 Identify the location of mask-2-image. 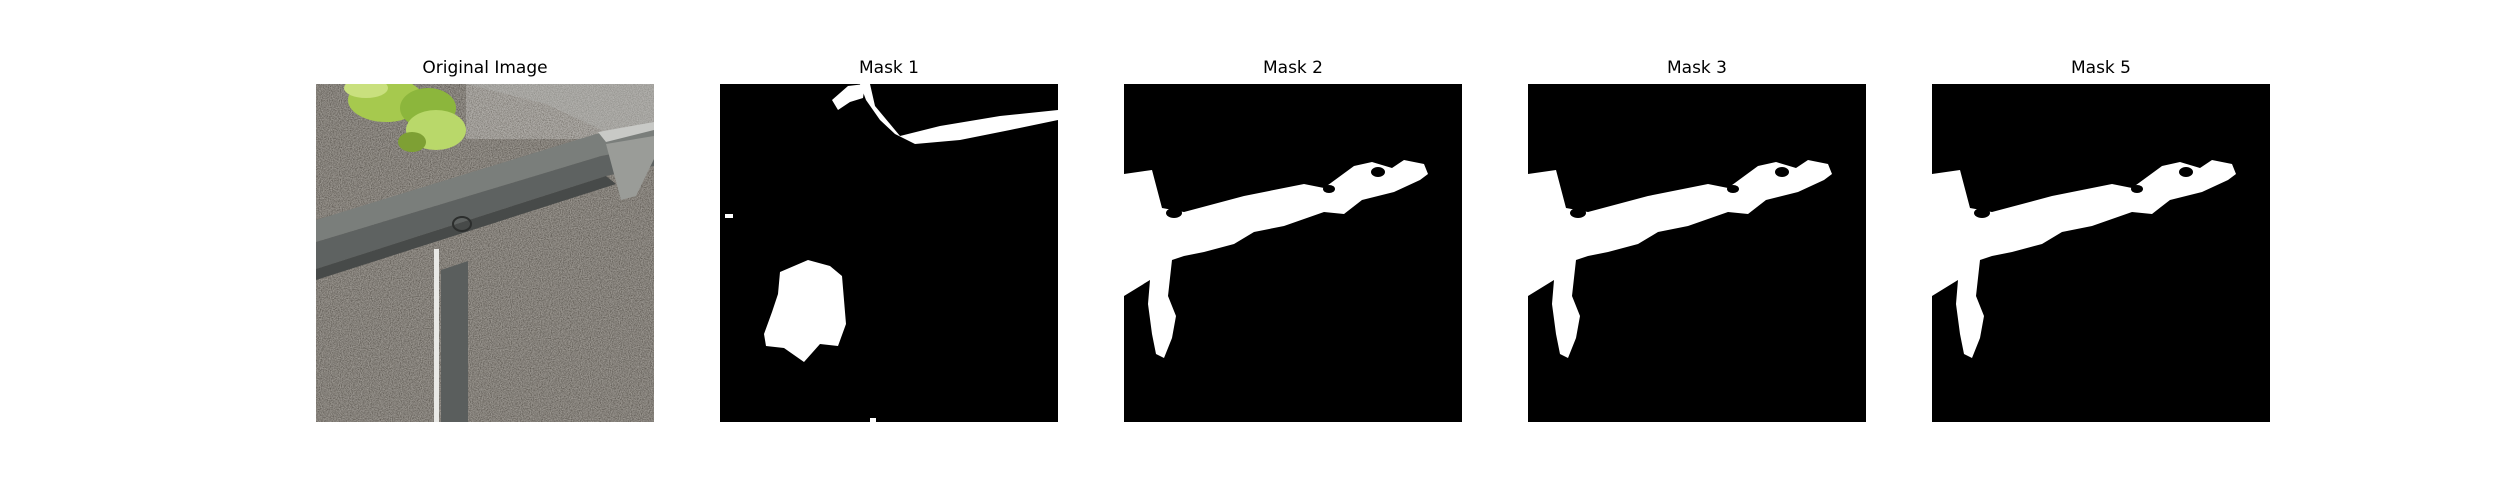
(1293, 253).